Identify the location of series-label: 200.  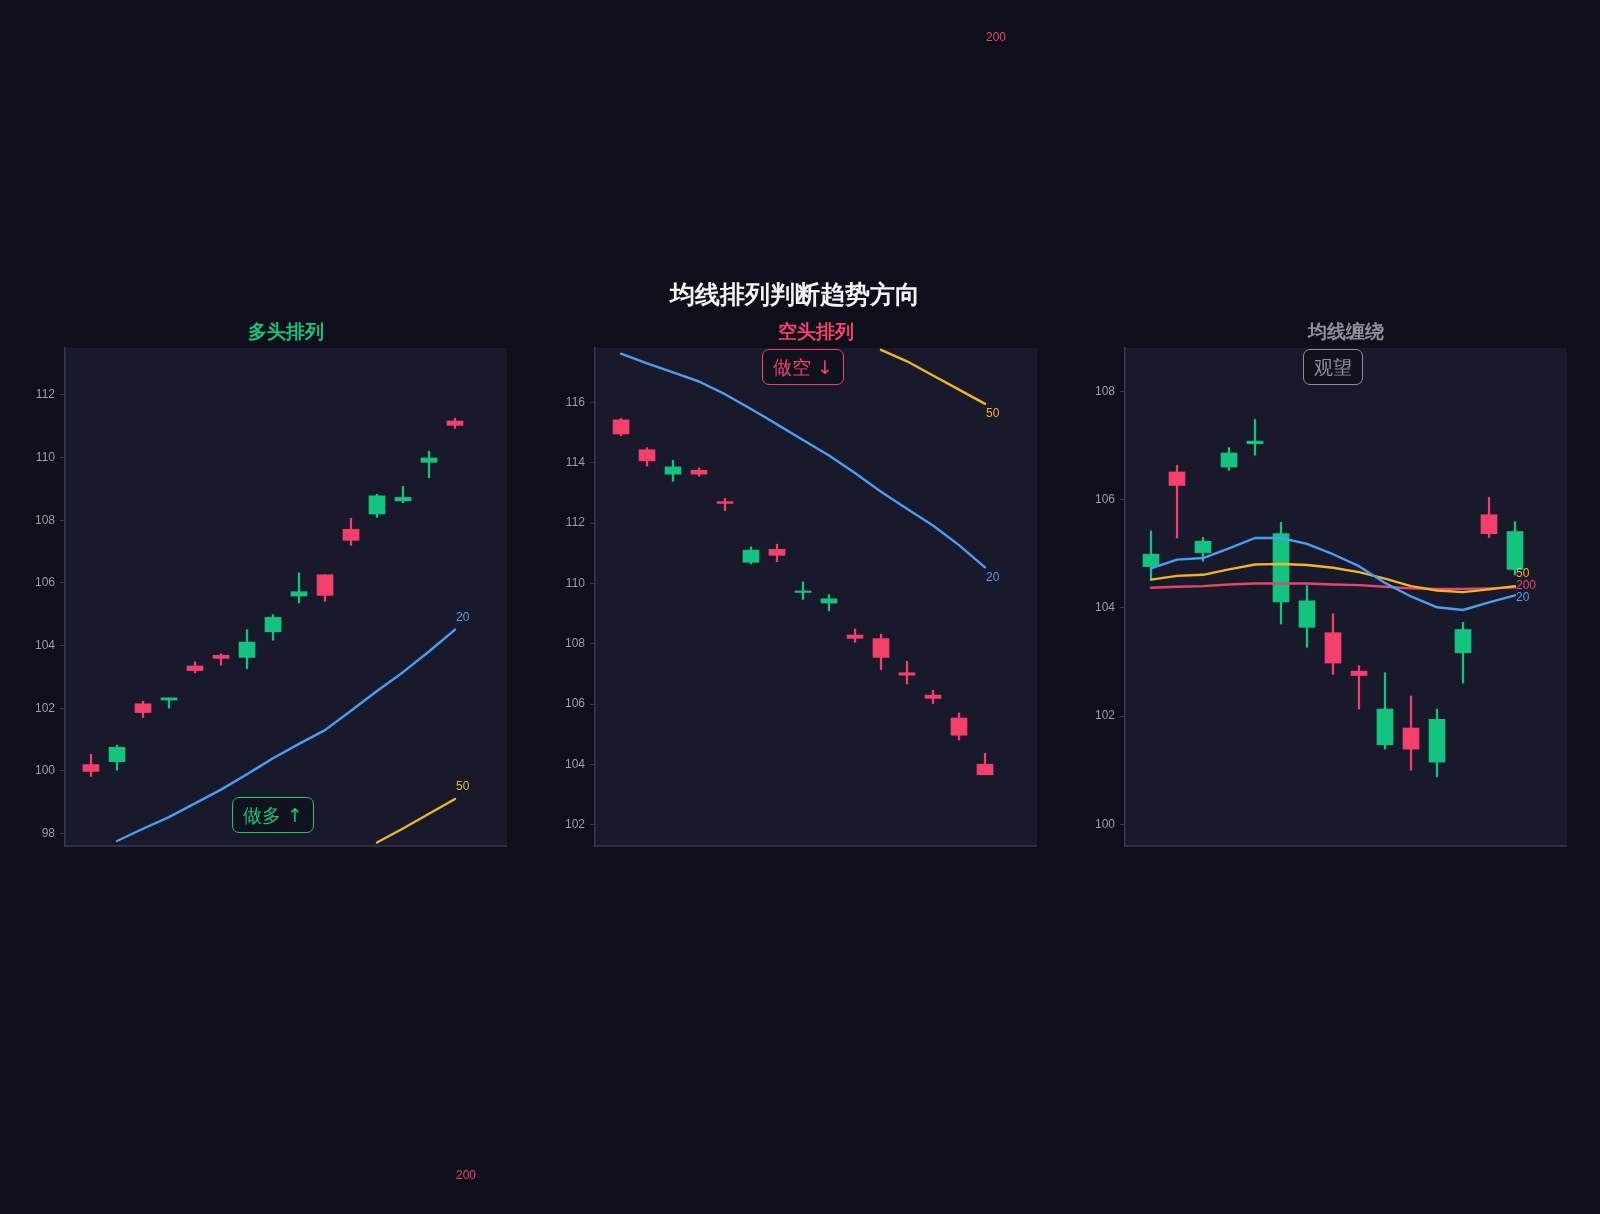
(1526, 585).